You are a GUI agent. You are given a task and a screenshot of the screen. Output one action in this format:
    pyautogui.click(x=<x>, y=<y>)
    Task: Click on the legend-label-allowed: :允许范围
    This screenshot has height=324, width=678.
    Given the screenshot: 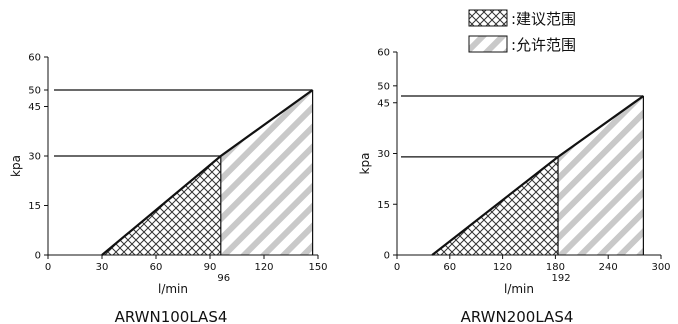 What is the action you would take?
    pyautogui.click(x=543, y=45)
    